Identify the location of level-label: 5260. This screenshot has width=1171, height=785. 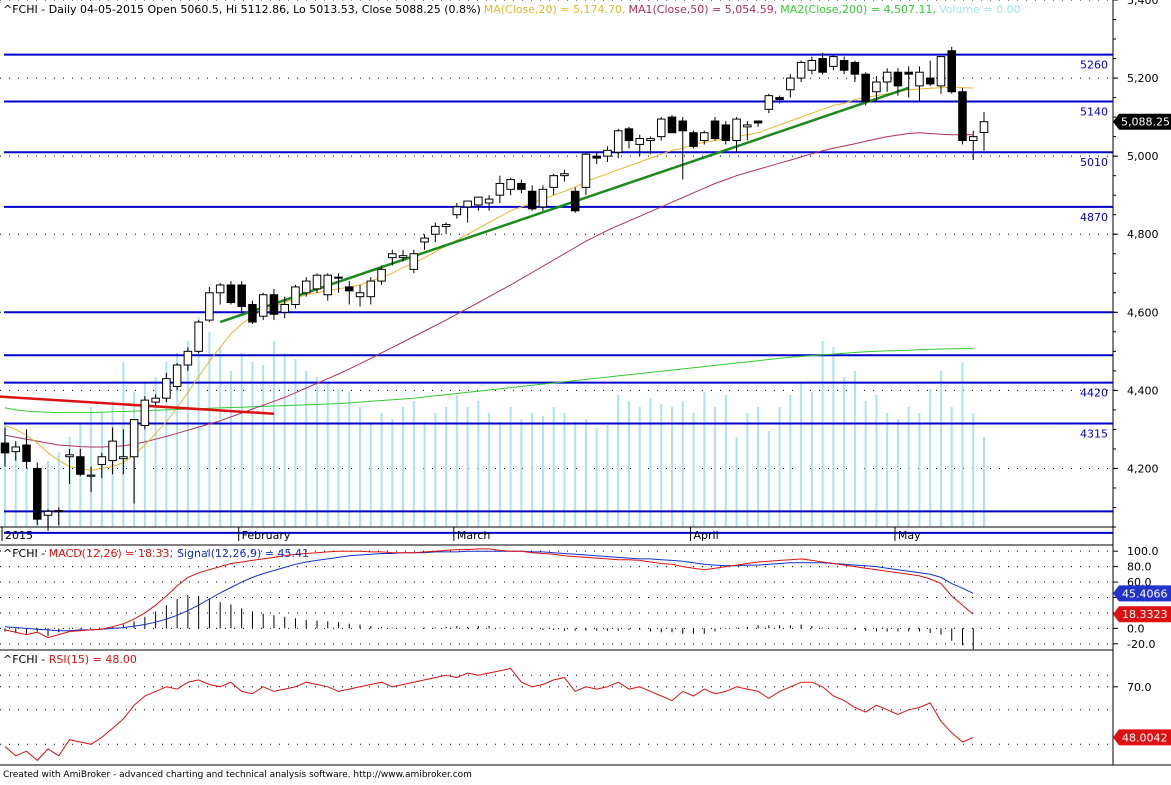
(1094, 65).